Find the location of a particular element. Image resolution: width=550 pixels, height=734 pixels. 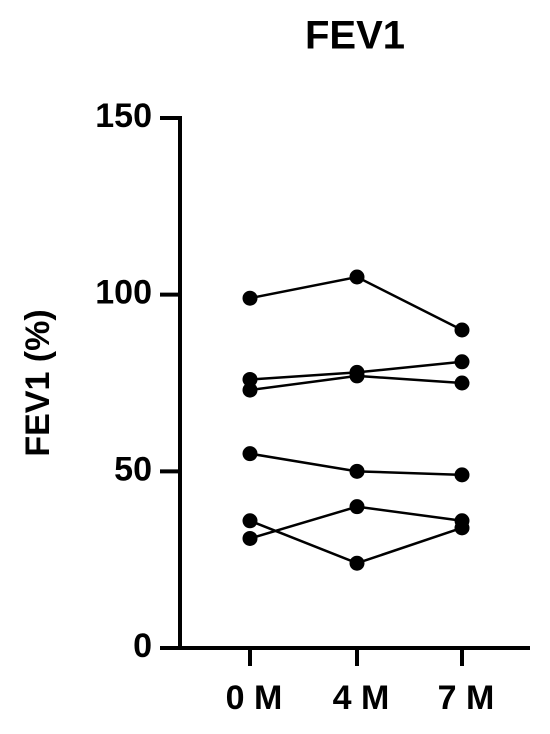

x-tick-label: 0 M is located at coordinates (254, 698).